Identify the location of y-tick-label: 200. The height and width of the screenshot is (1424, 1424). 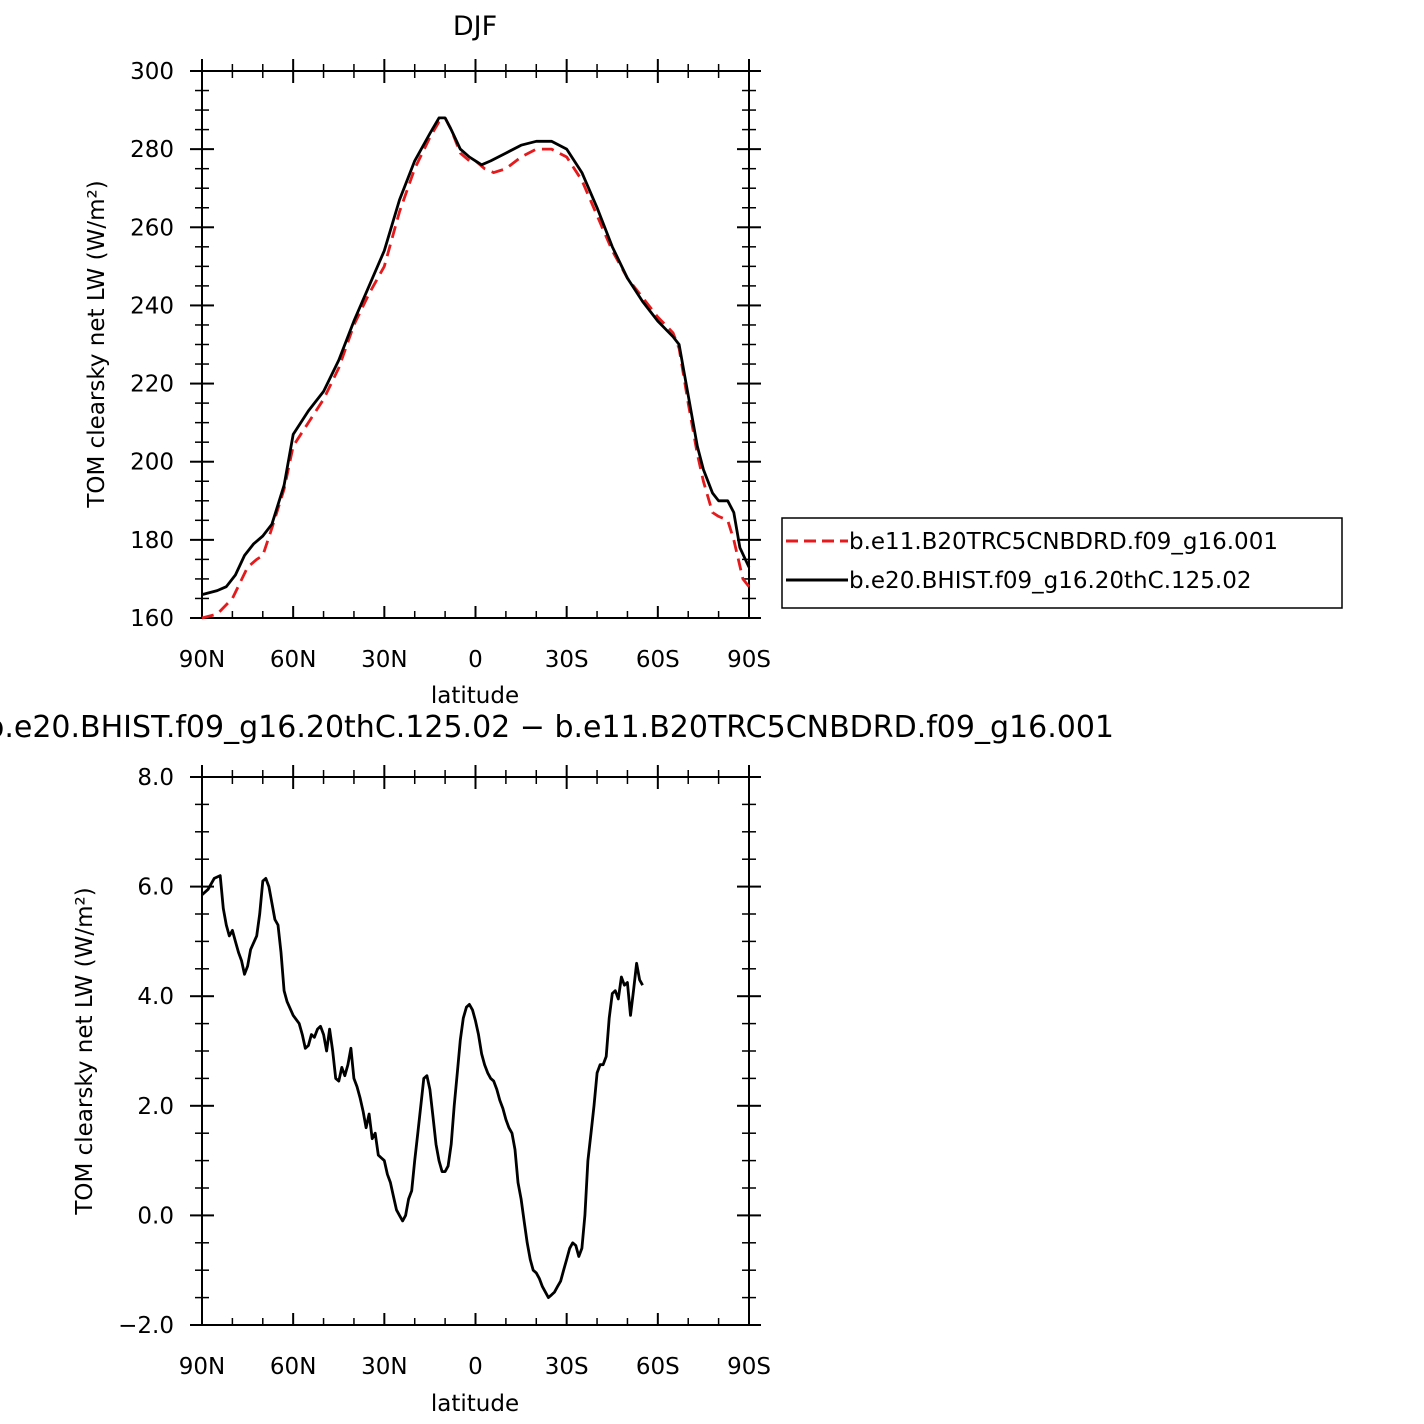
(152, 463).